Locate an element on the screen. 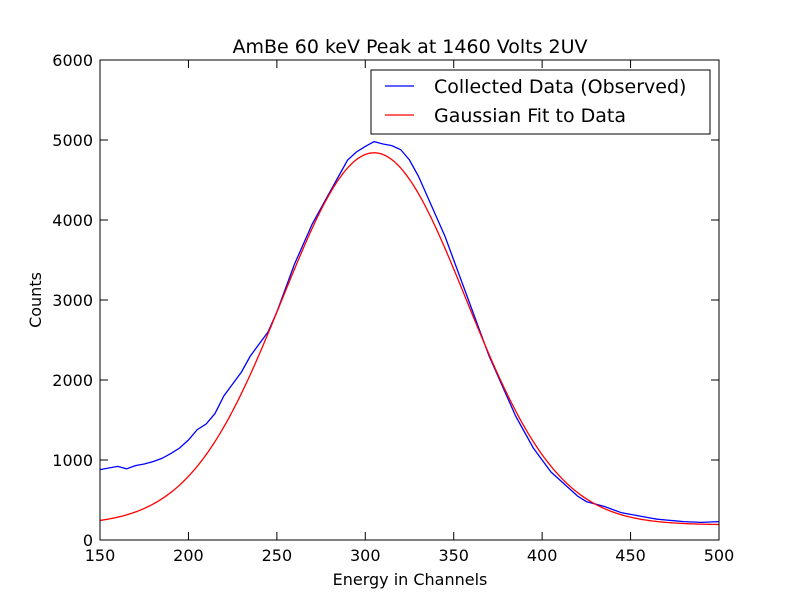 Image resolution: width=800 pixels, height=600 pixels. x-tick-label: 500 is located at coordinates (719, 555).